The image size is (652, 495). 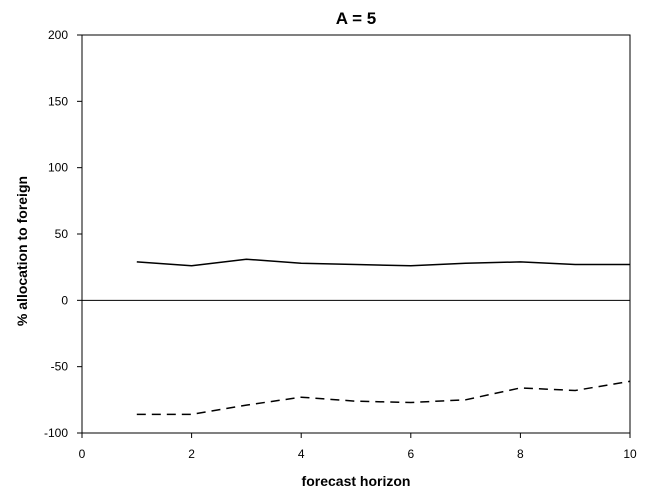 I want to click on x-tick-label: 0, so click(x=82, y=454).